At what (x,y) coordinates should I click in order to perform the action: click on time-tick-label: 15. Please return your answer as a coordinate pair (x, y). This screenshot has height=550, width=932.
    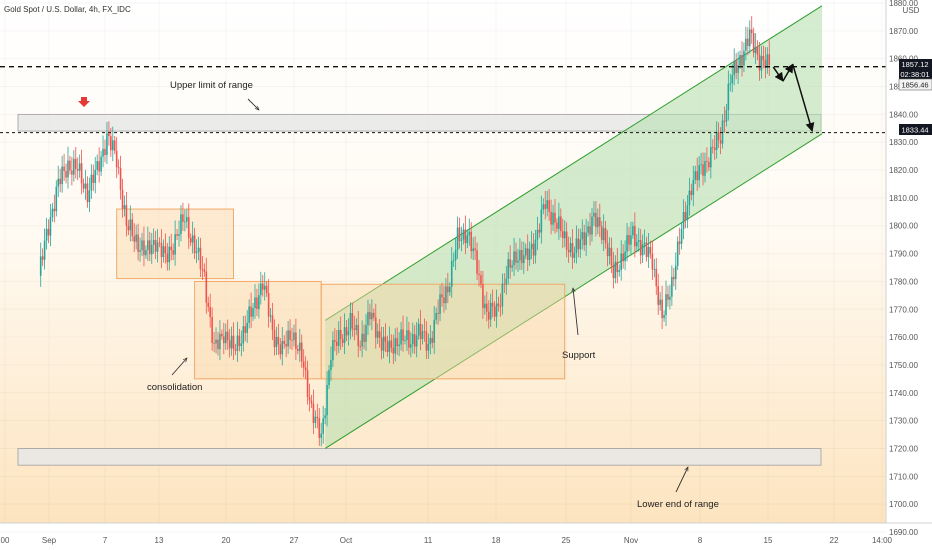
    Looking at the image, I should click on (768, 540).